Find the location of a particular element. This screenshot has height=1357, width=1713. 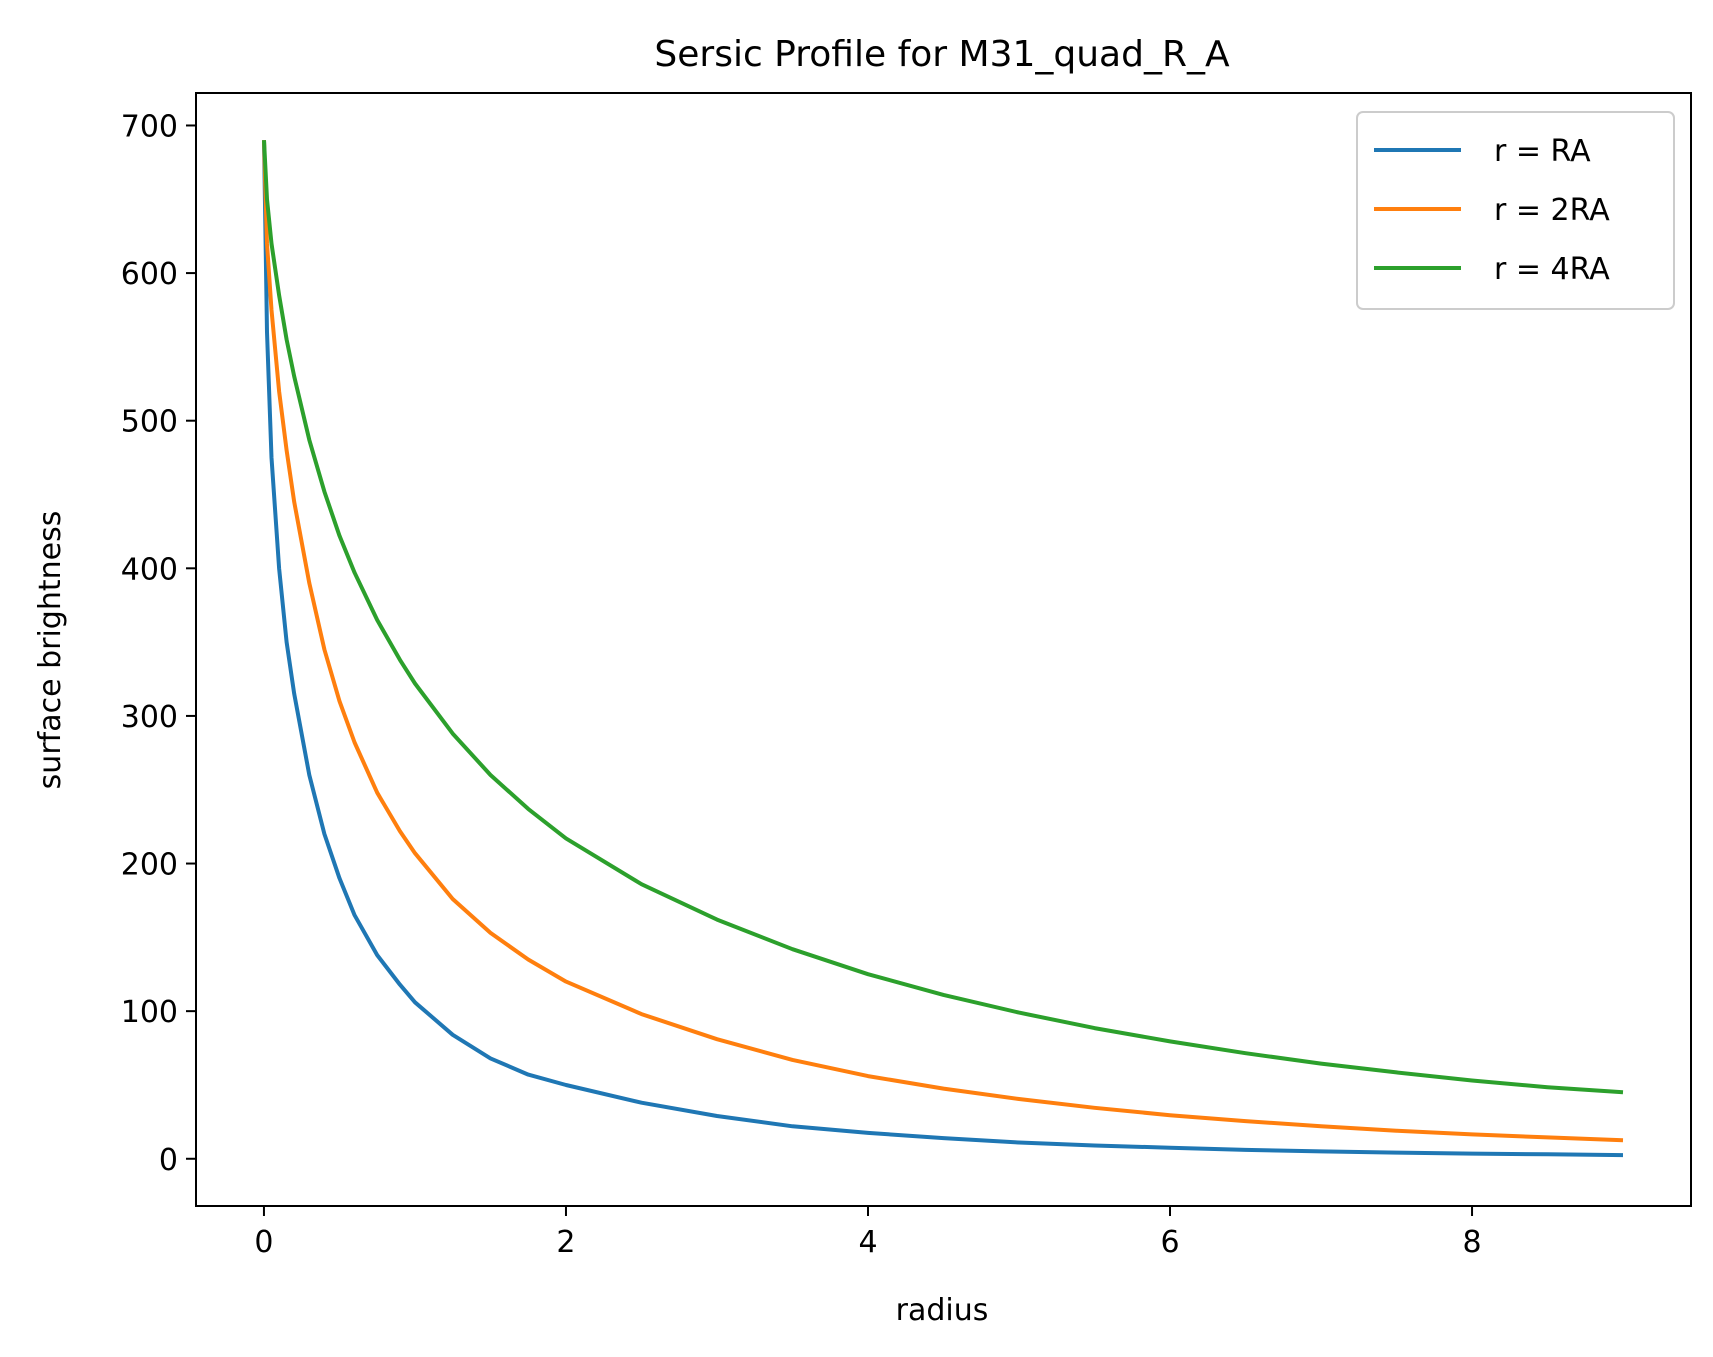

x-axis: 0 2 4 6 8 is located at coordinates (868, 1233).